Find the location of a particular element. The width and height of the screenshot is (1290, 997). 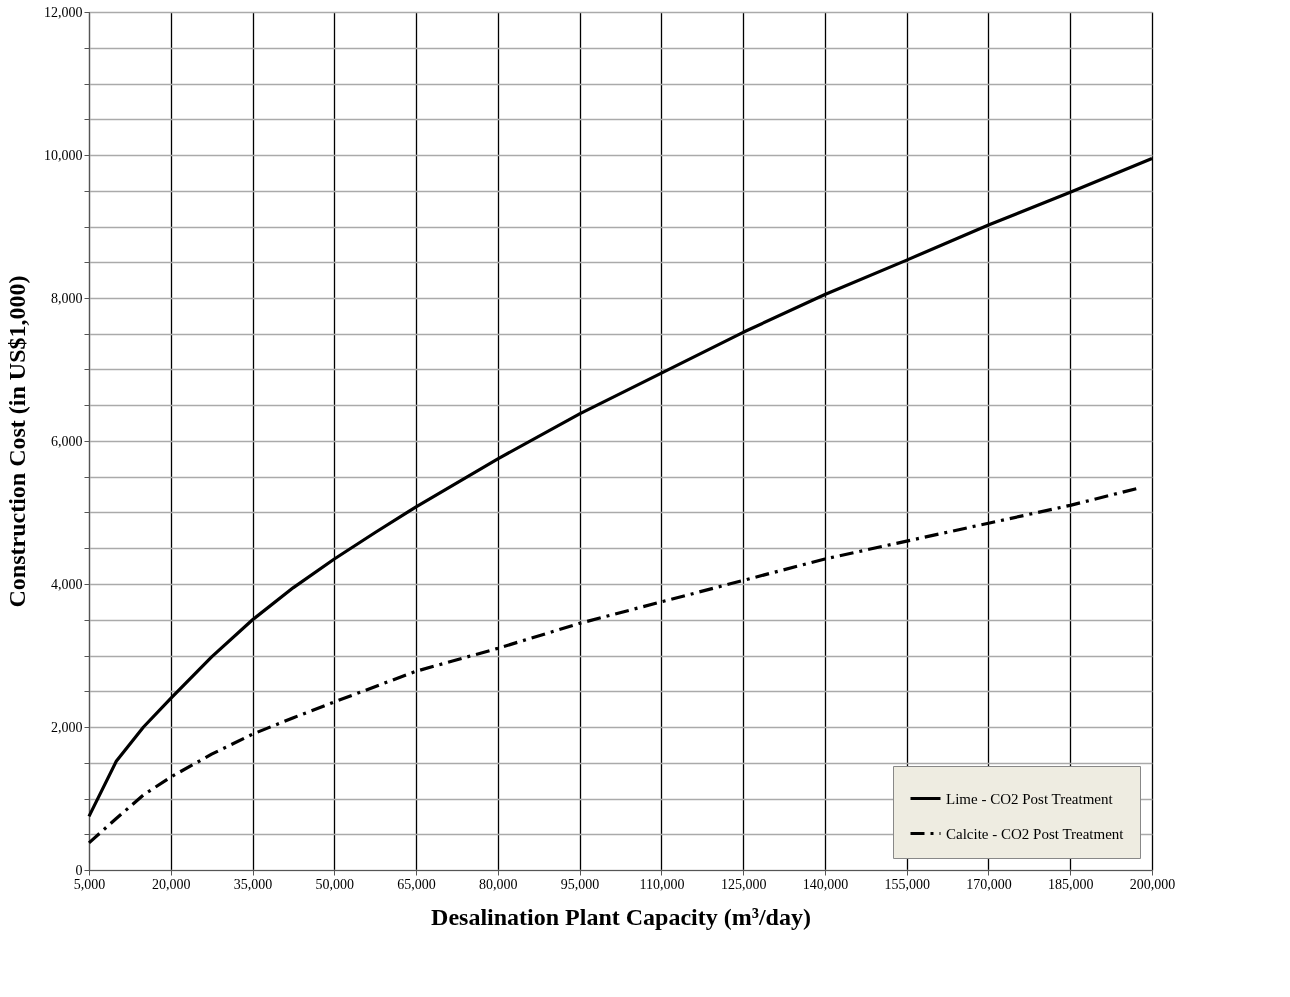

y-tick-label: 4,000 is located at coordinates (67, 584).